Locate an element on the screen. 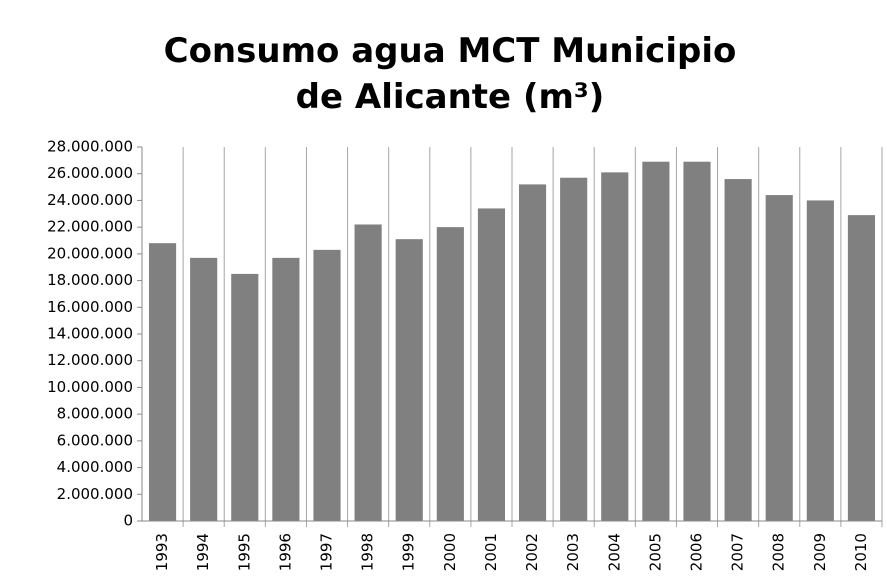 The image size is (887, 585). y-tick-label: 24.000.000 is located at coordinates (90, 200).